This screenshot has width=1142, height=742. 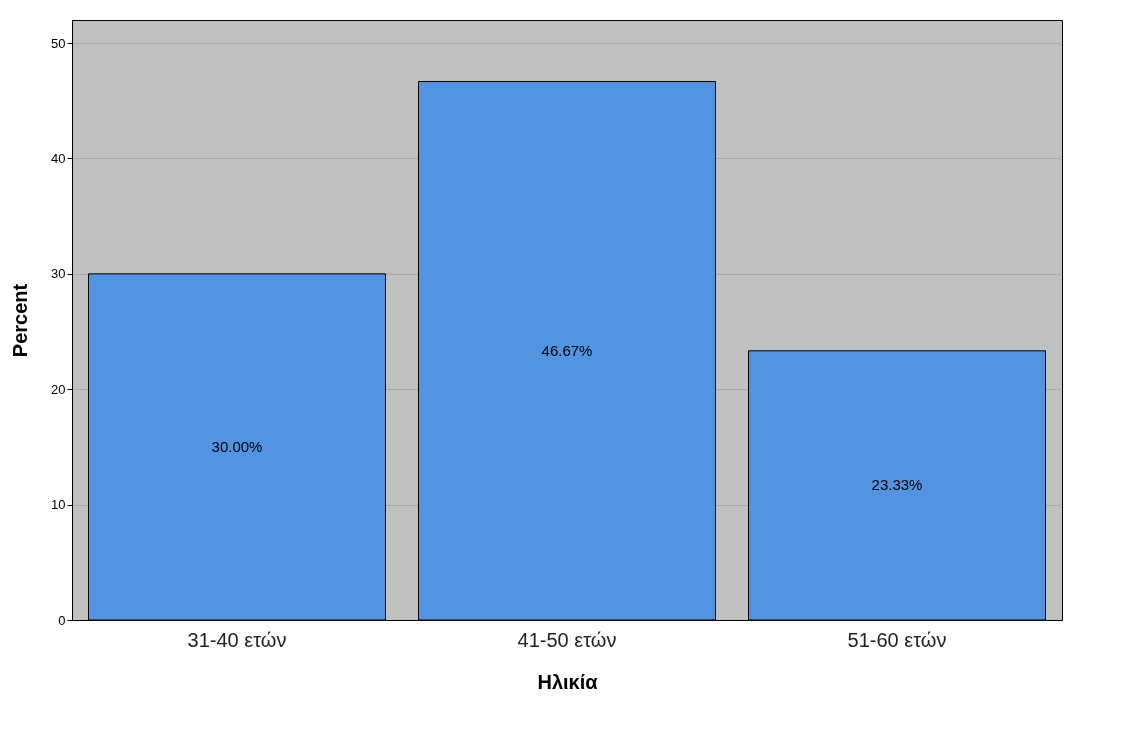 I want to click on y-tick-label: 30, so click(x=58, y=274).